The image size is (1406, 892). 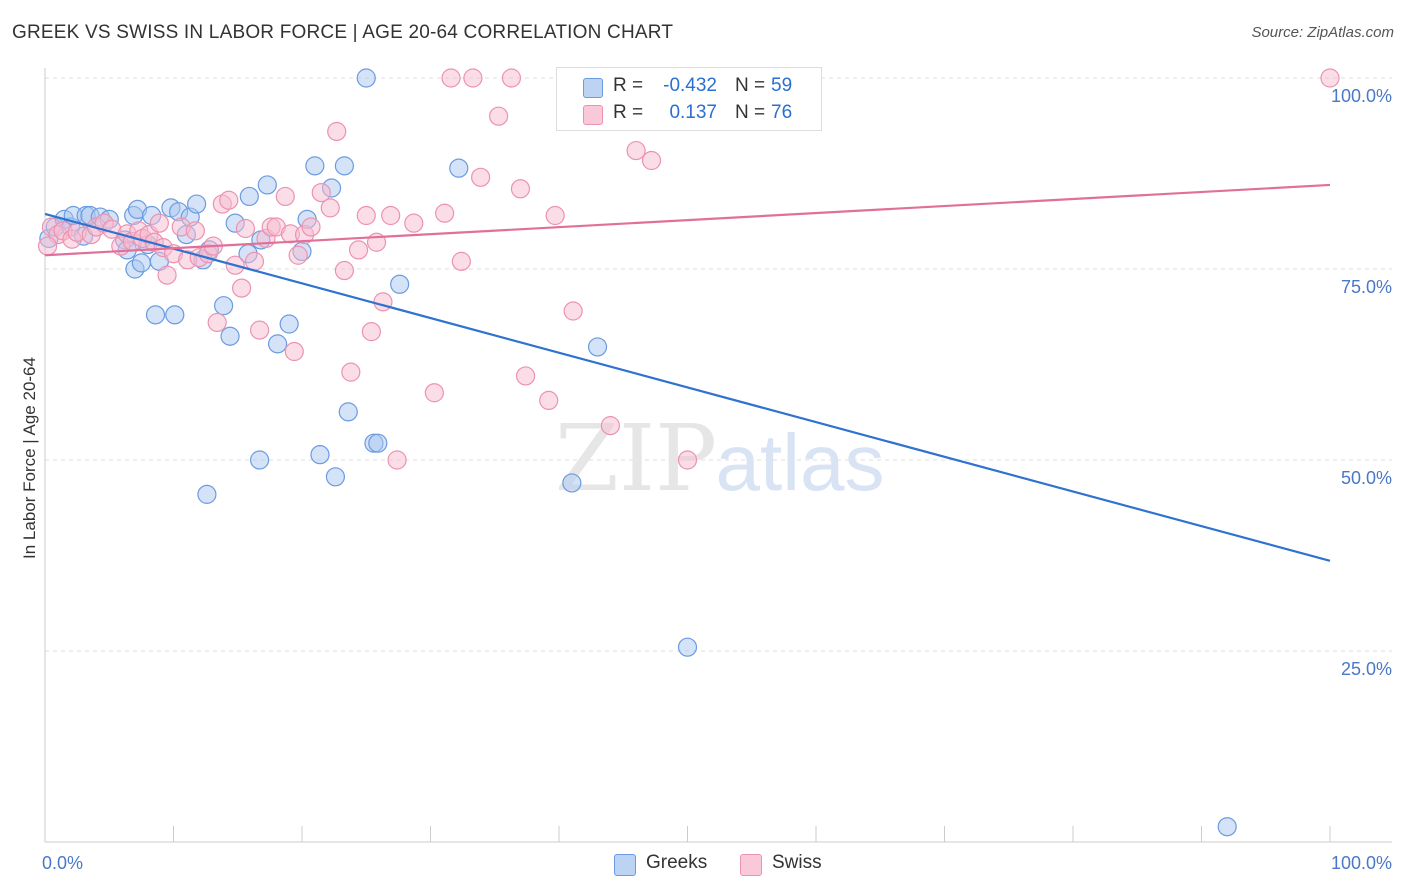 What do you see at coordinates (593, 88) in the screenshot?
I see `greeks-swatch` at bounding box center [593, 88].